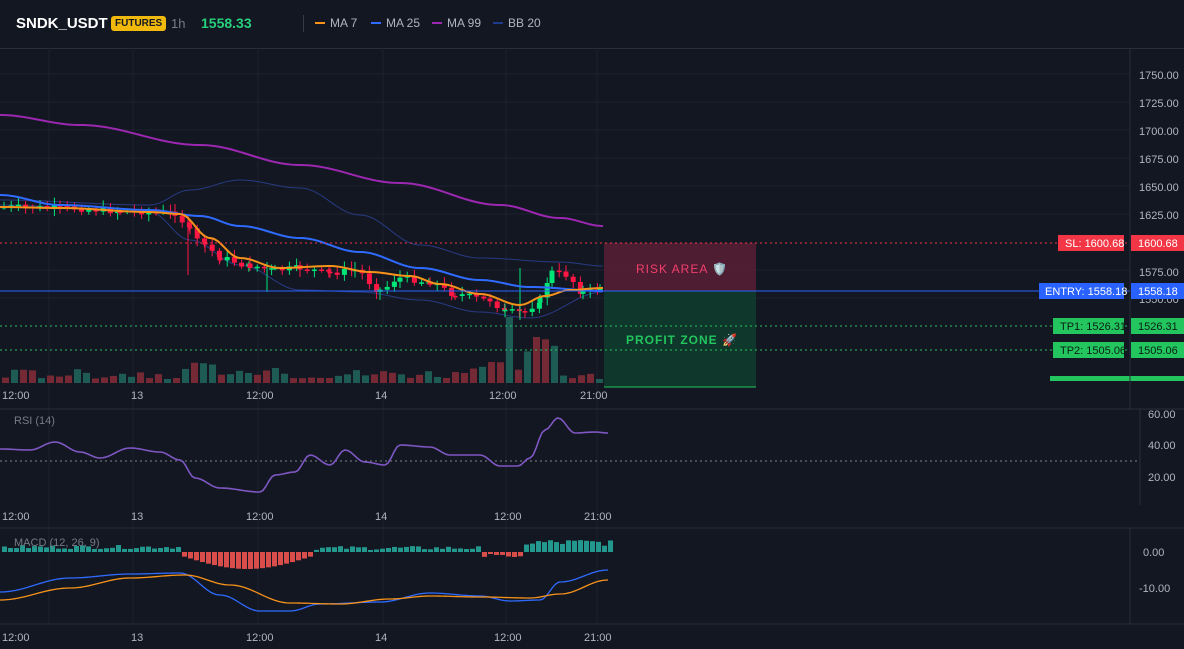  Describe the element at coordinates (517, 23) in the screenshot. I see `legend-bb20: BB 20` at that location.